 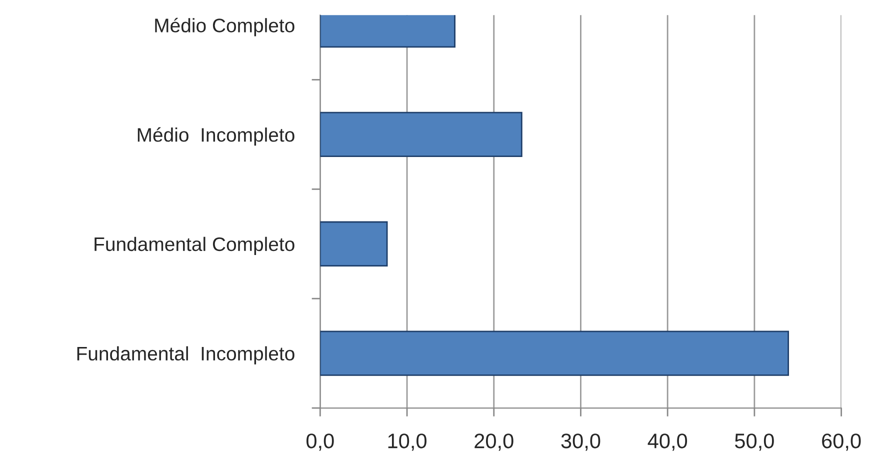 What do you see at coordinates (754, 442) in the screenshot?
I see `x-tick-label: 50,0` at bounding box center [754, 442].